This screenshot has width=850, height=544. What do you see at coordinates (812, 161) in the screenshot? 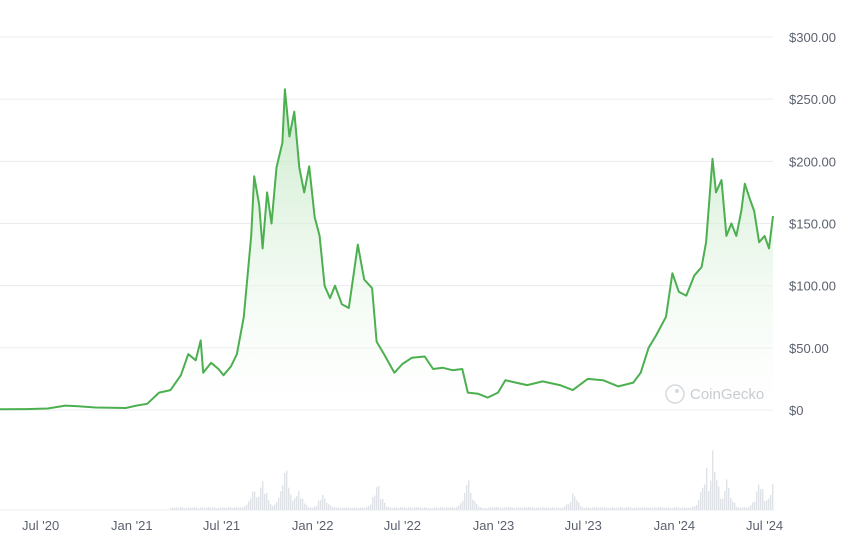
I see `y-tick-label: $200.00` at bounding box center [812, 161].